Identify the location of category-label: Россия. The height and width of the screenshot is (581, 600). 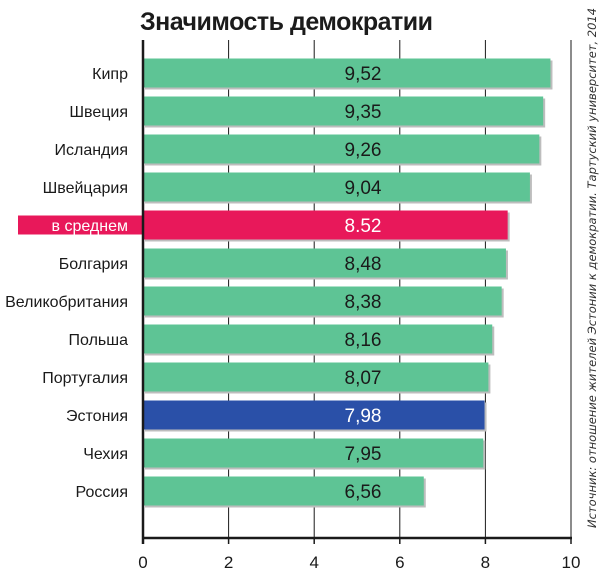
(102, 492).